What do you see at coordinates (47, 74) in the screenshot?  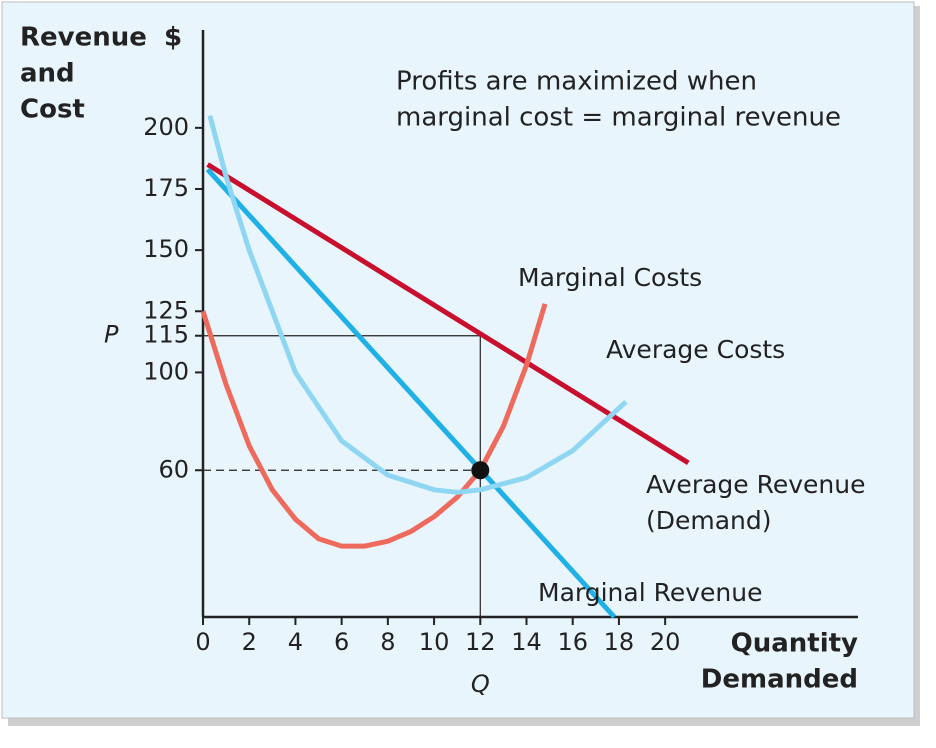 I see `y-label: and` at bounding box center [47, 74].